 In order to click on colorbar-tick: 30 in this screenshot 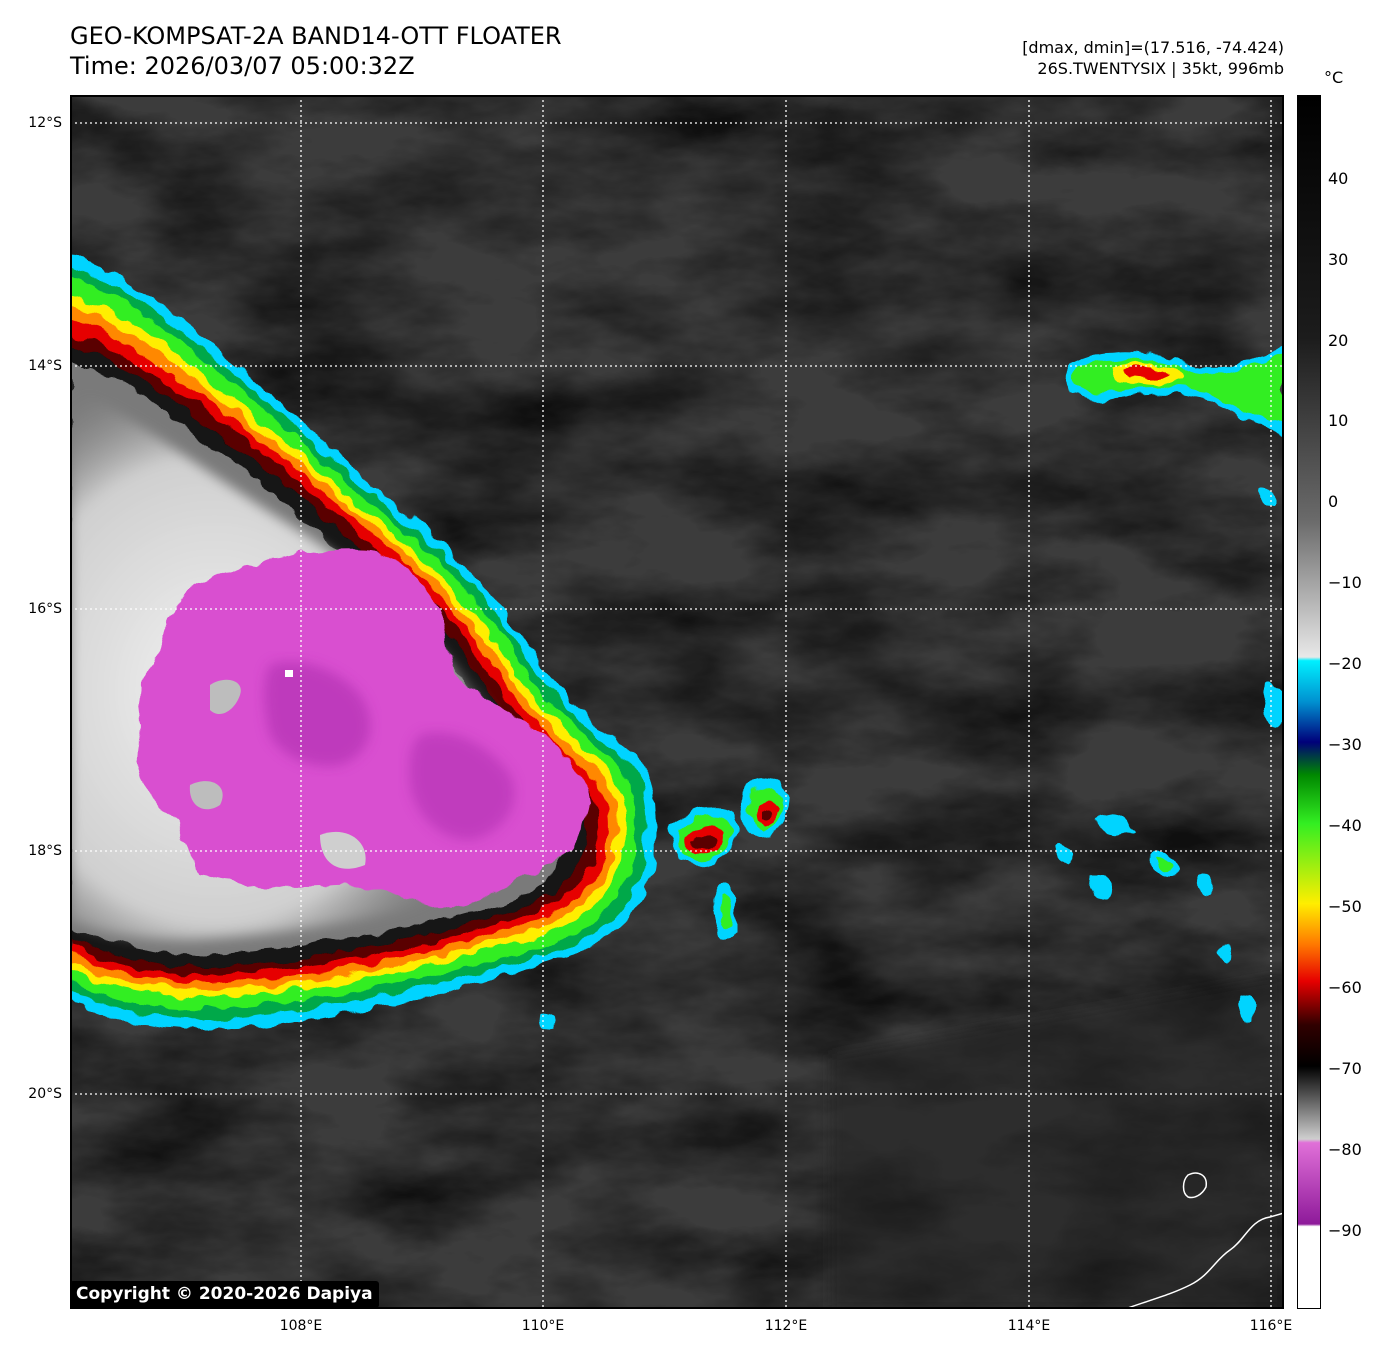, I will do `click(1338, 259)`.